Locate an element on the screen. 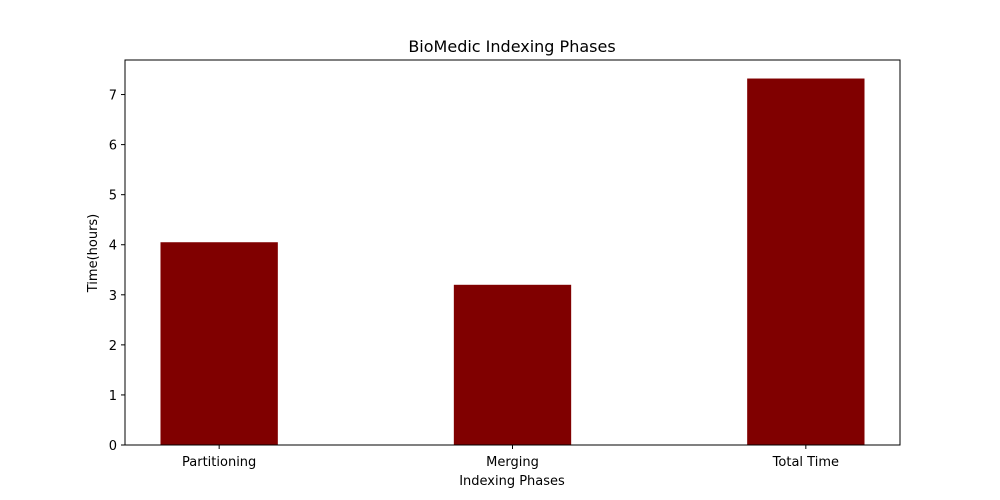  y-tick-label: 1 is located at coordinates (113, 396).